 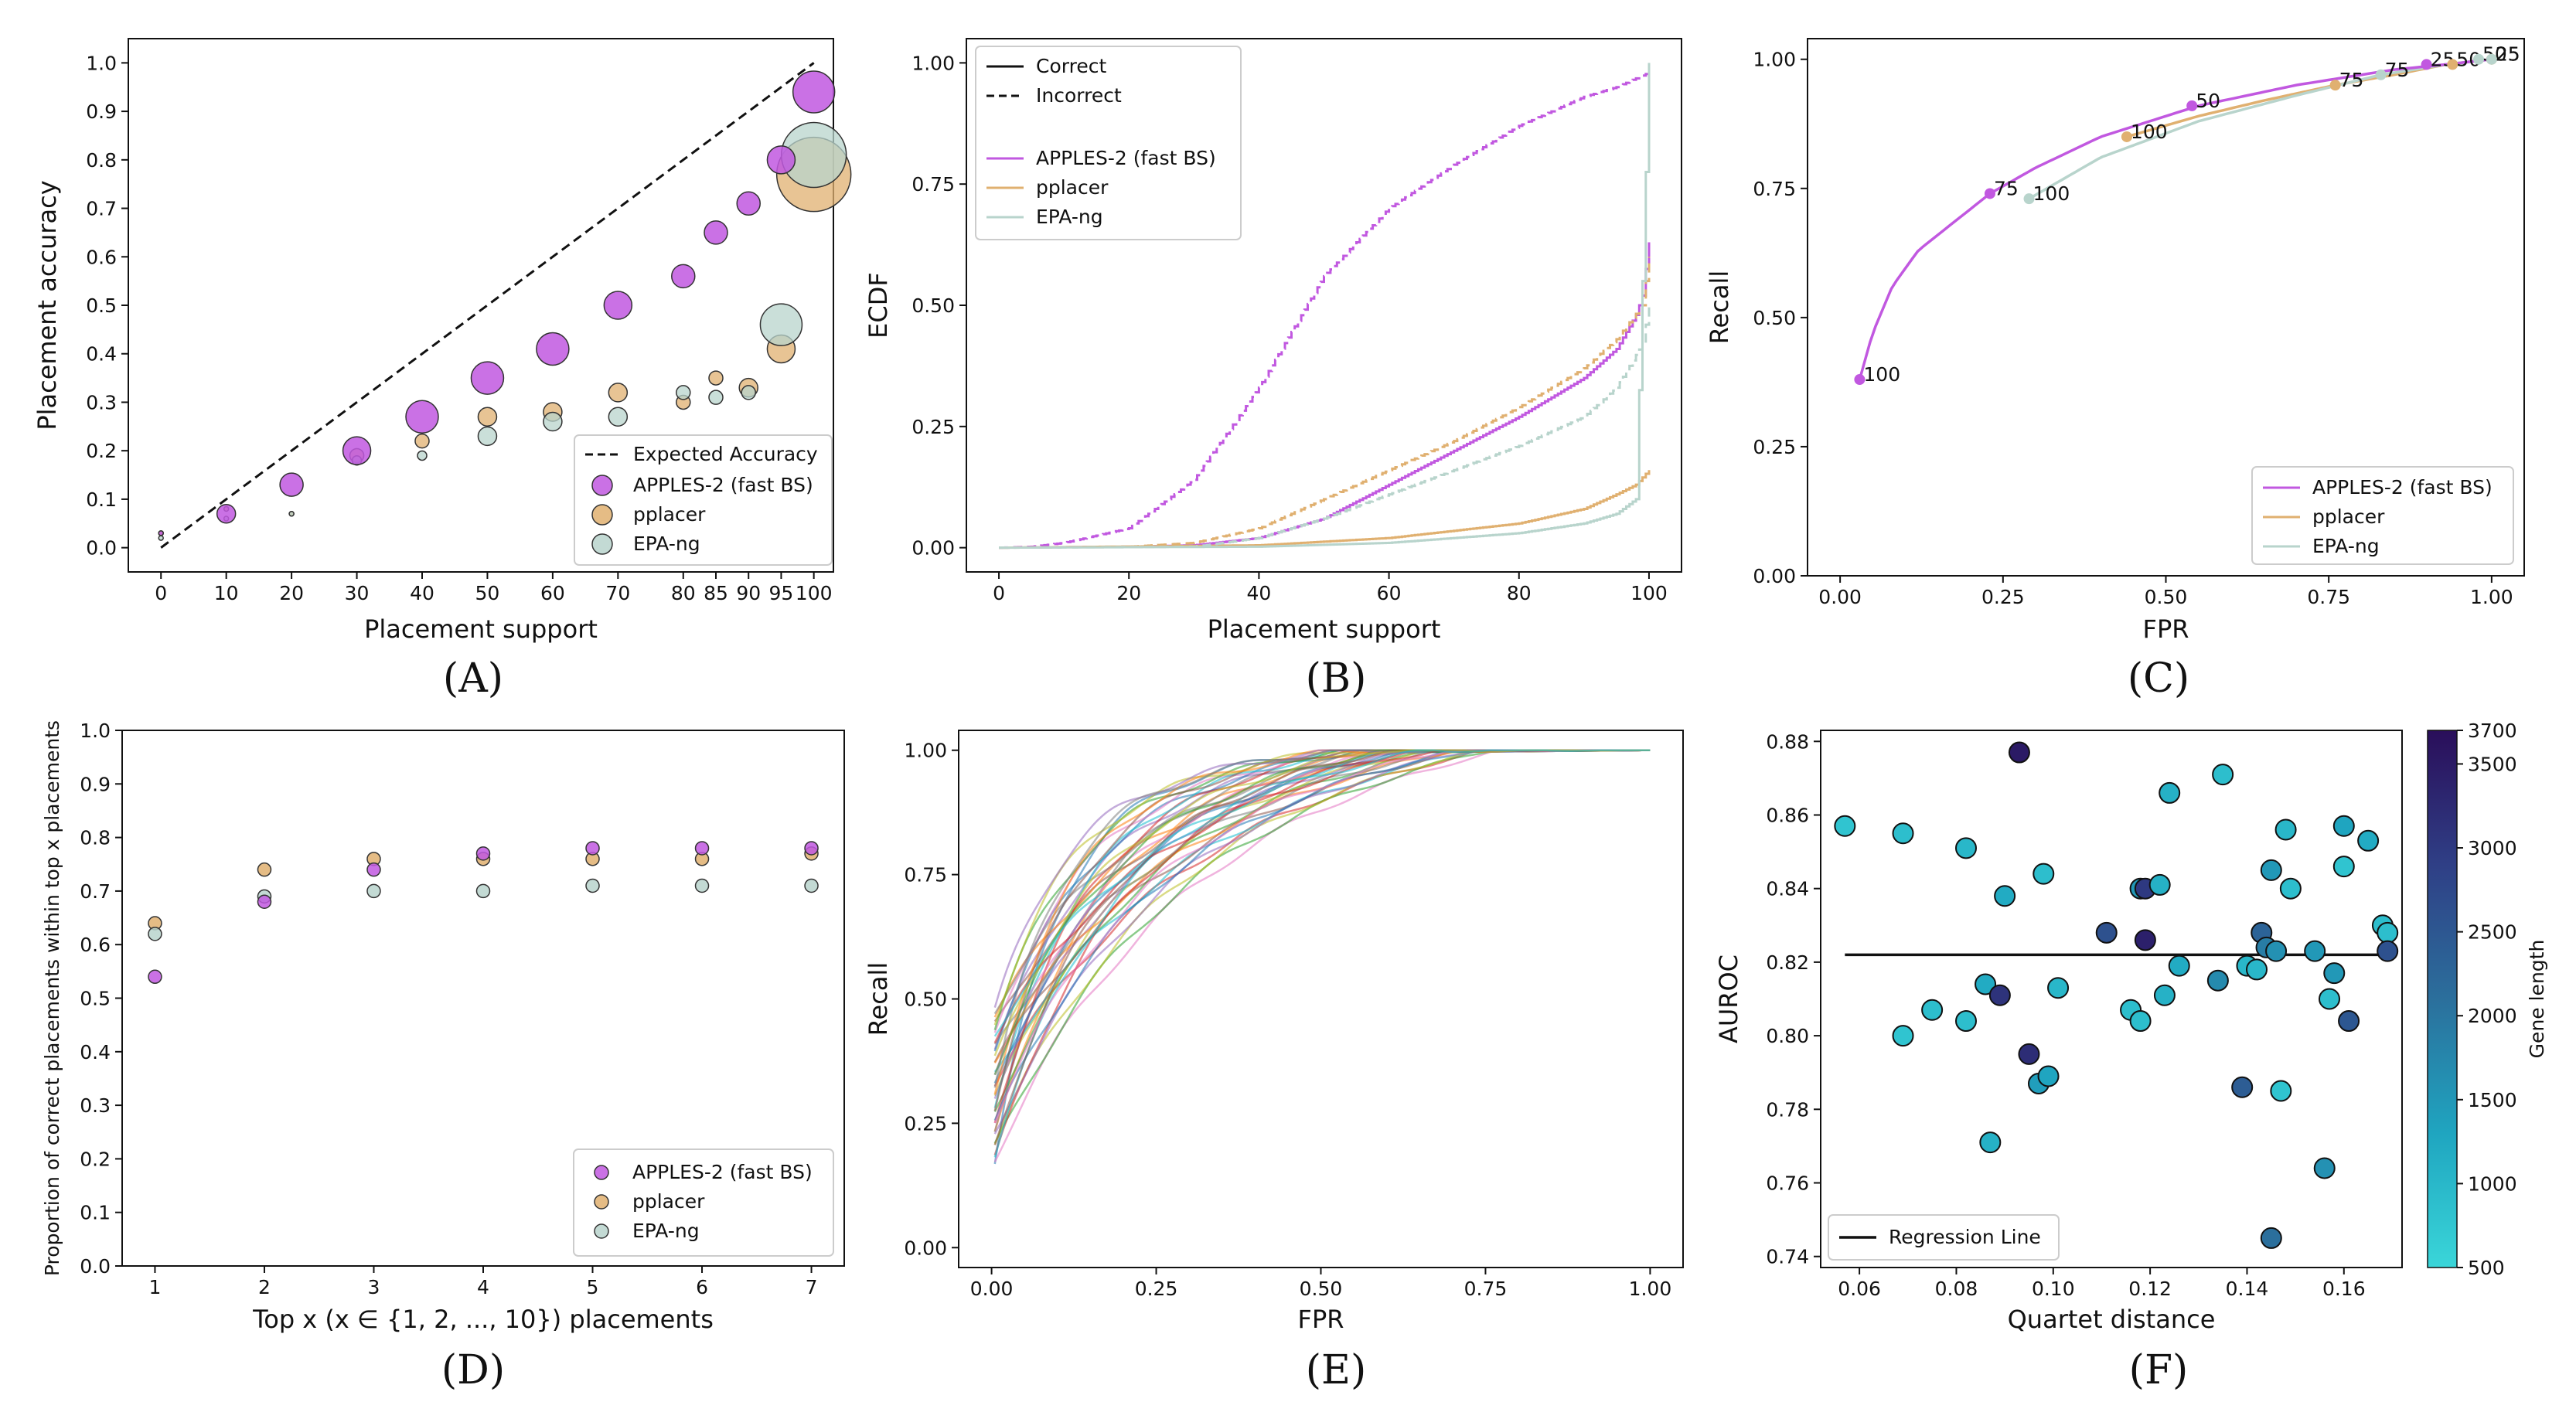 I want to click on y-tick-label: 0.50, so click(x=925, y=1000).